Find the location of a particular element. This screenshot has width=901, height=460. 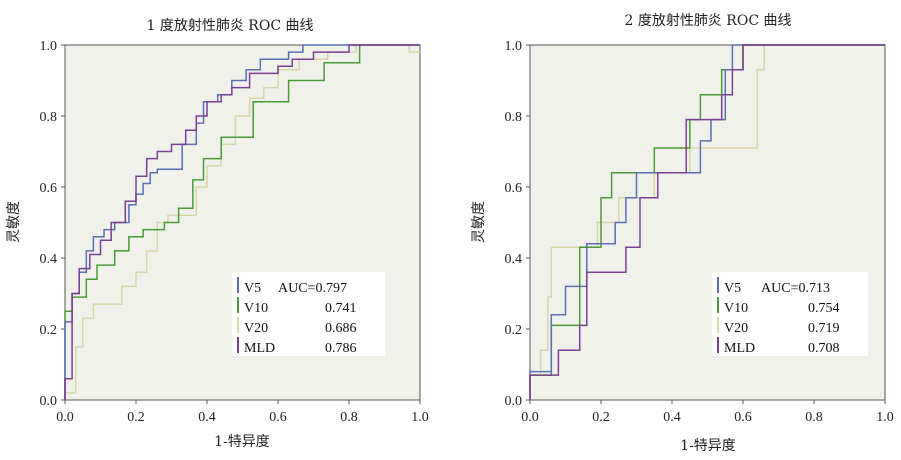

legend-auc: 0.686 is located at coordinates (341, 328).